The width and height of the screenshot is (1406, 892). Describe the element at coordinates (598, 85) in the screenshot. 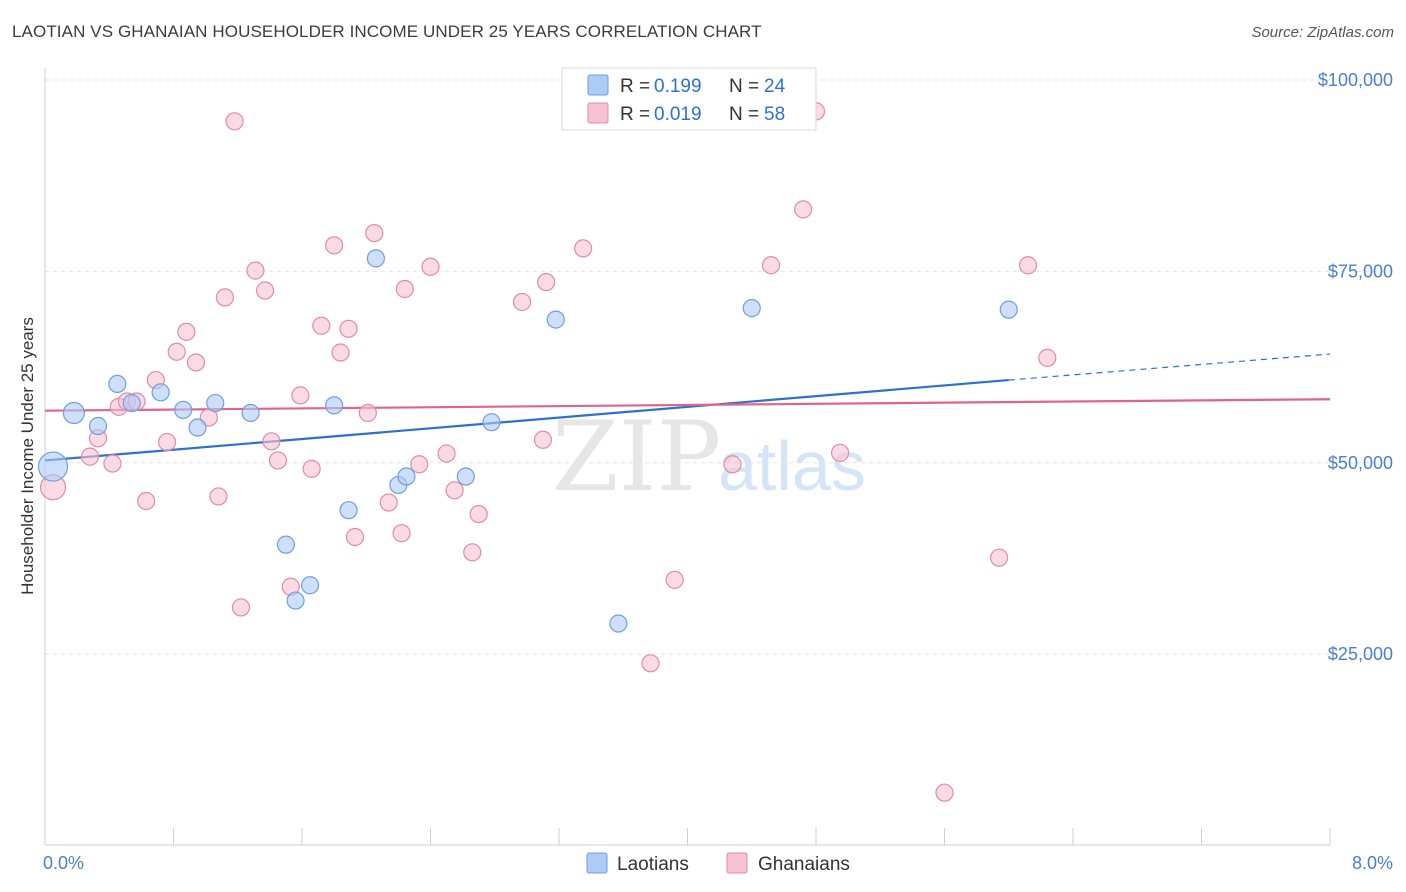

I see `legend-swatch-laotians` at that location.